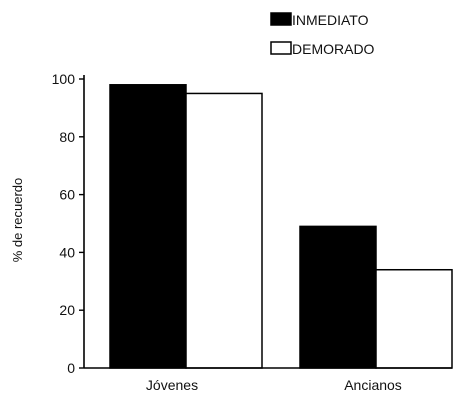 This screenshot has height=394, width=457. I want to click on y-tick-label: 0, so click(71, 368).